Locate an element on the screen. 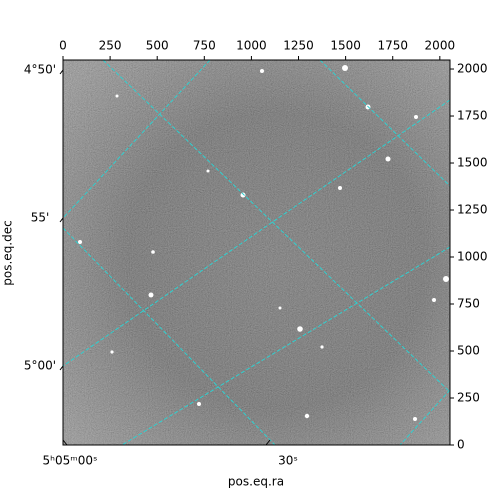 The image size is (500, 504). y-tick-label: 1000 is located at coordinates (472, 257).